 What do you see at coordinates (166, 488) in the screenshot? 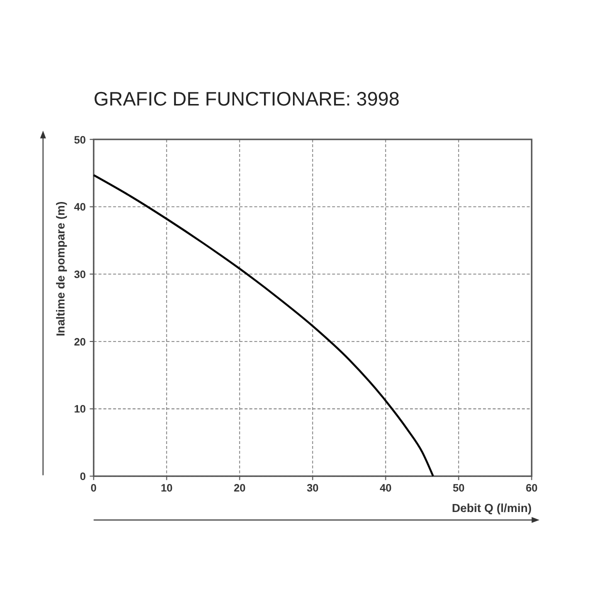
I see `x-tick-label: 10` at bounding box center [166, 488].